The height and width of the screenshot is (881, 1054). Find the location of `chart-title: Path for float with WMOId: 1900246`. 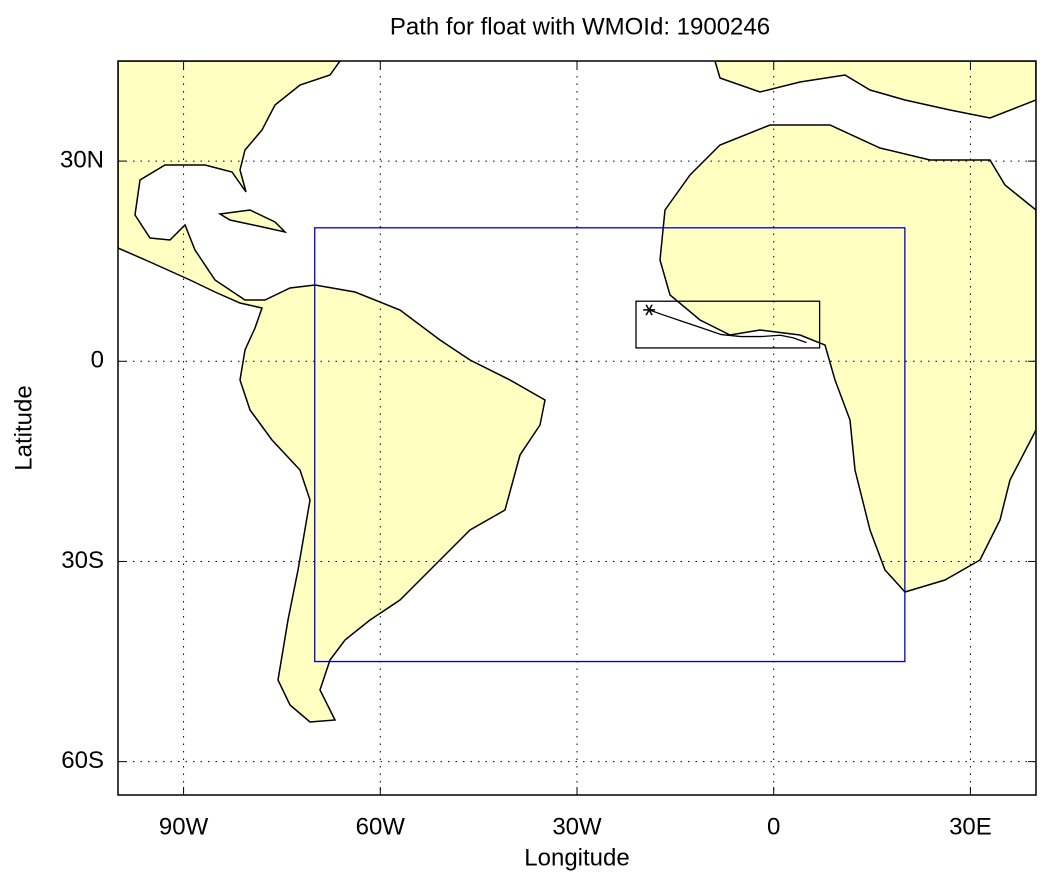

chart-title: Path for float with WMOId: 1900246 is located at coordinates (580, 26).